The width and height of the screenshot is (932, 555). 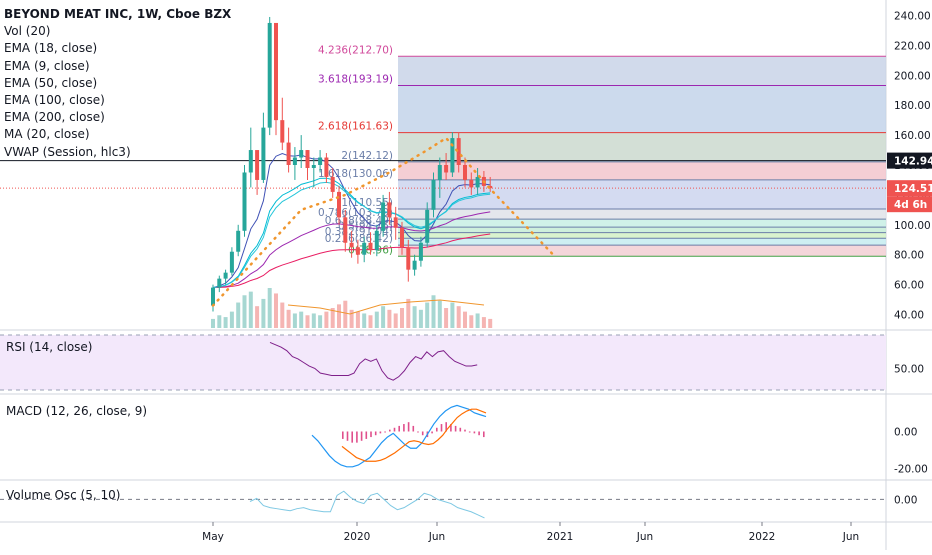 I want to click on price-tag-label: 4d 6h, so click(x=910, y=205).